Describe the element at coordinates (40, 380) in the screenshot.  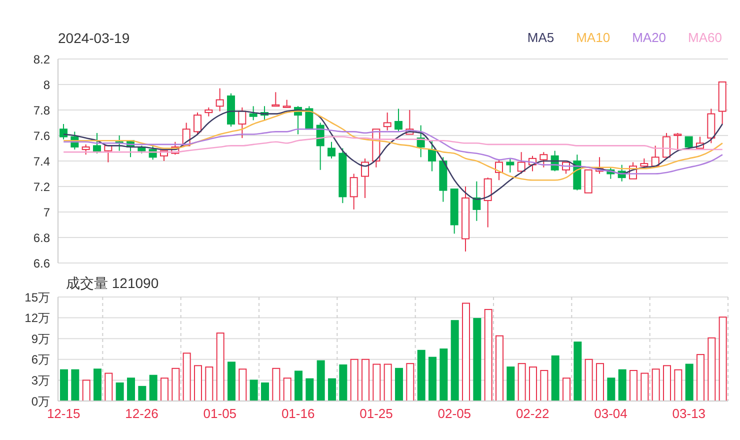
I see `y-tick-label: 3万` at that location.